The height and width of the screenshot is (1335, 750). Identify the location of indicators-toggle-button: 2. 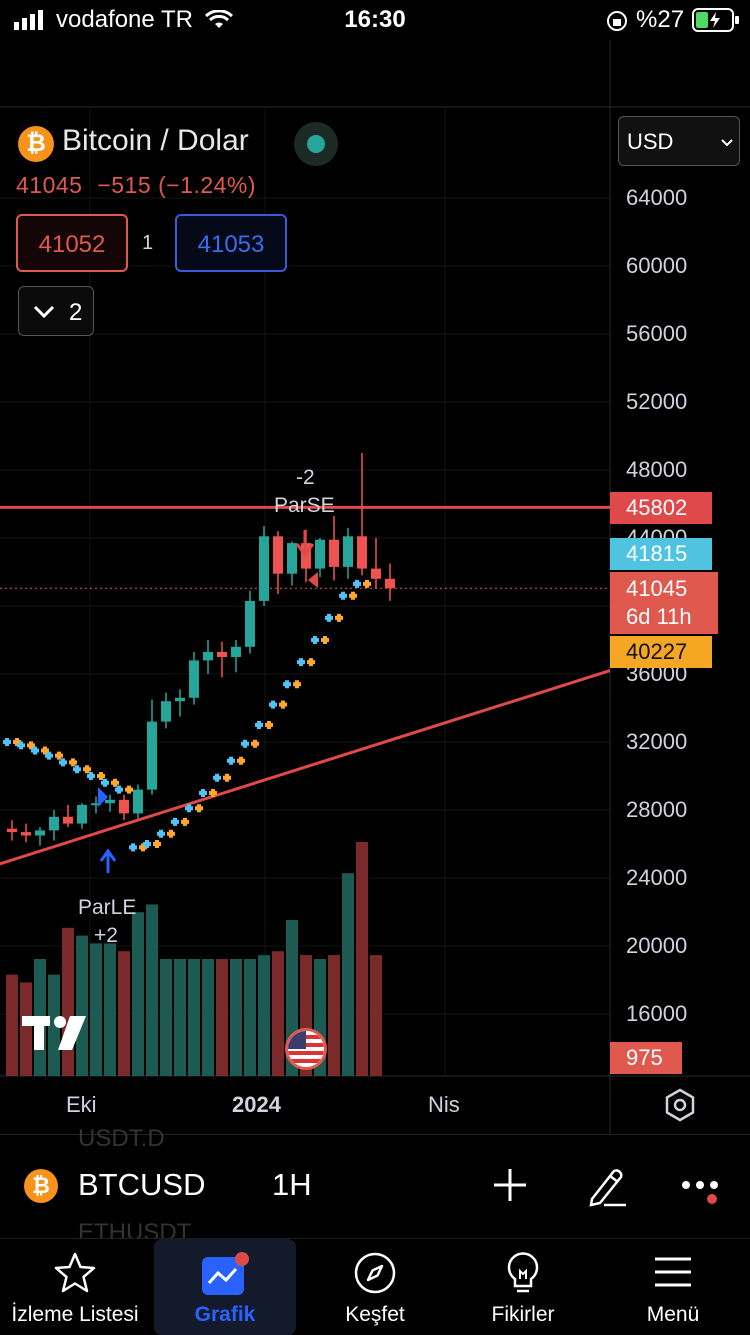
(56, 311).